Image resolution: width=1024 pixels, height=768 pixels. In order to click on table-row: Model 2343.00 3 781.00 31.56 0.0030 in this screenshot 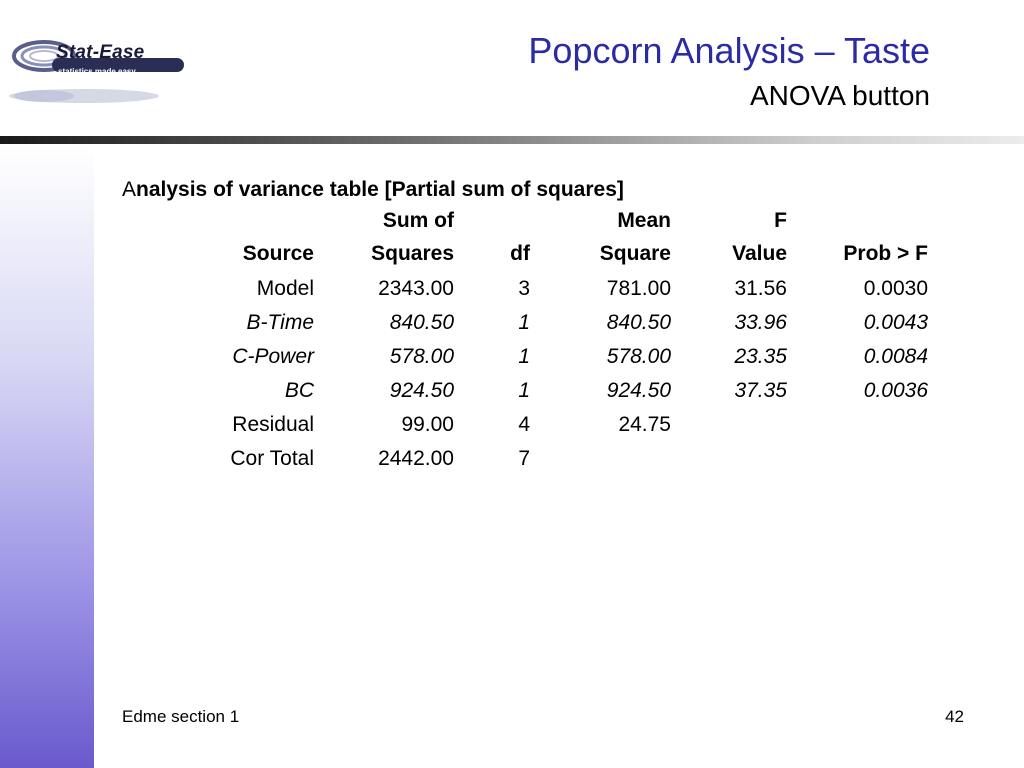, I will do `click(525, 289)`.